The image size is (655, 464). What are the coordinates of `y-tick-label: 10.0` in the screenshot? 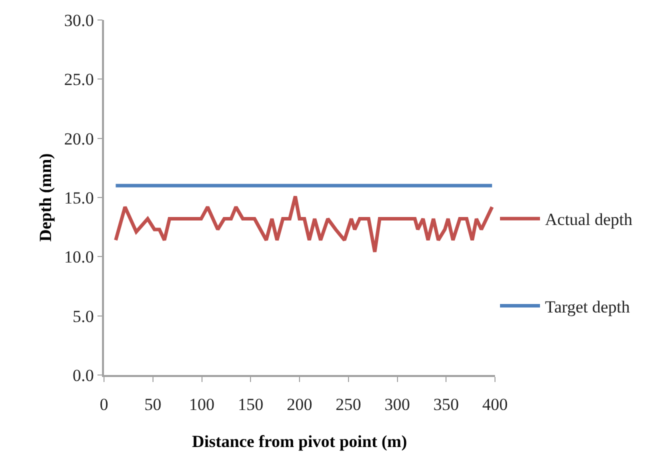 It's located at (79, 257).